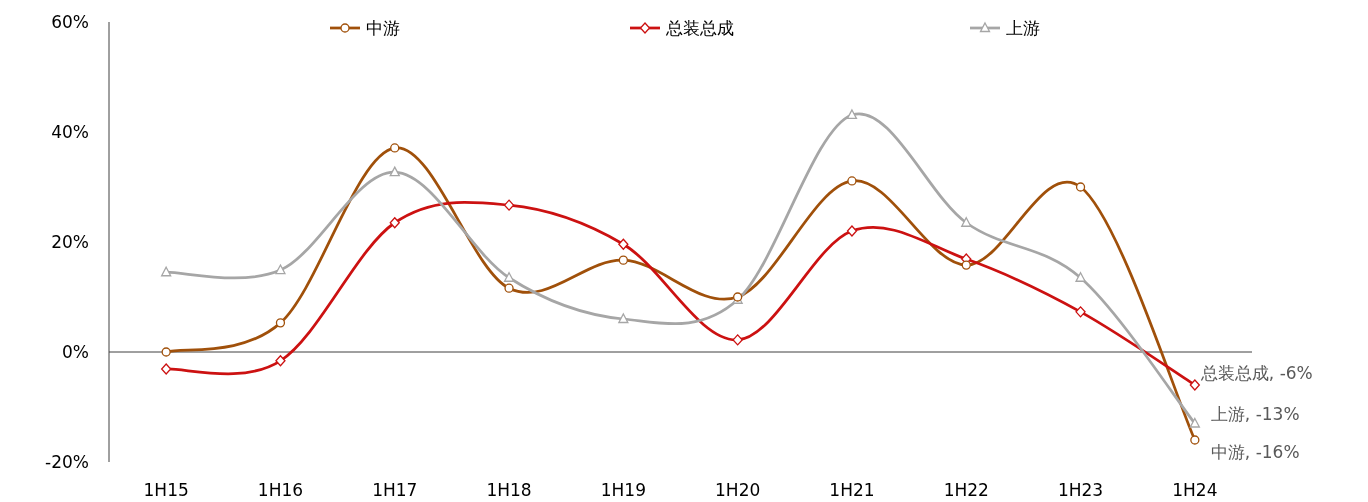 The width and height of the screenshot is (1368, 502). Describe the element at coordinates (395, 490) in the screenshot. I see `x-tick-label: 1H17` at that location.